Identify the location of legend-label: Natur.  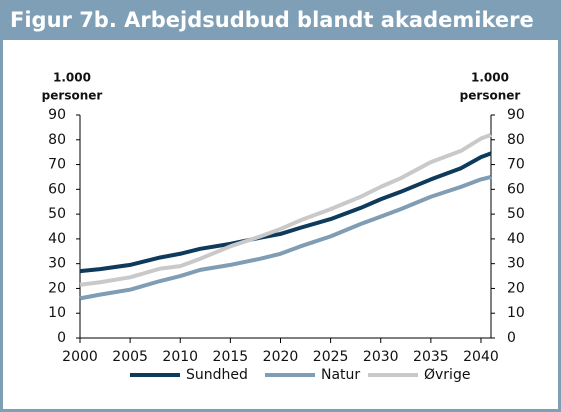
(340, 375).